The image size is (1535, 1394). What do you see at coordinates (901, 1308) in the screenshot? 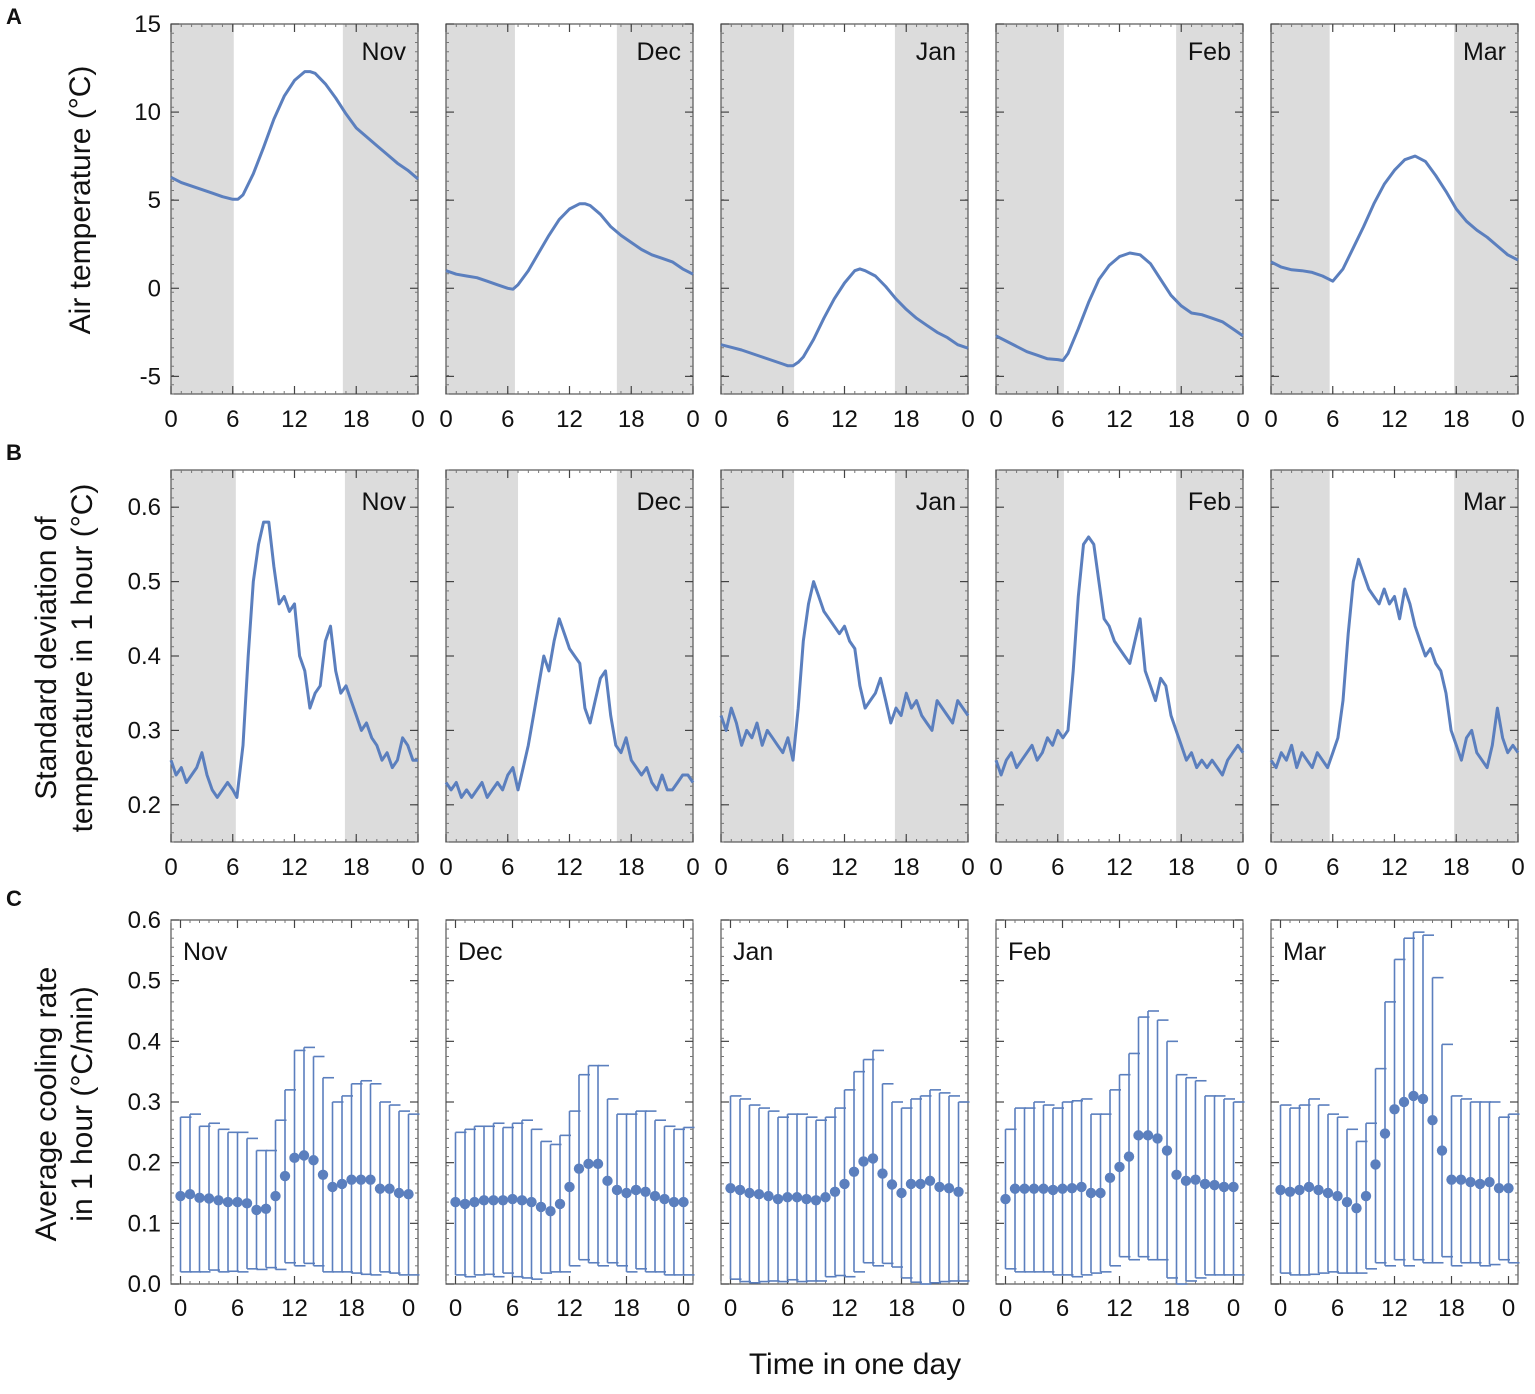
I see `row-c-jan-xtick-label: 18` at bounding box center [901, 1308].